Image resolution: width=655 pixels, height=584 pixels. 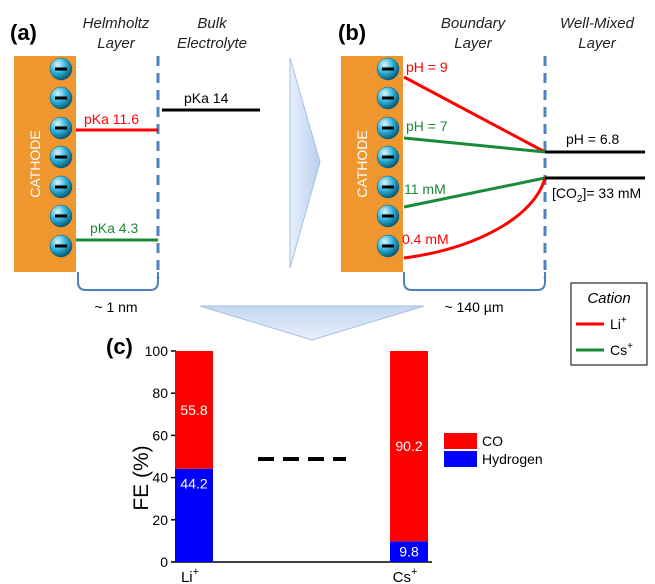 I want to click on legend-hydrogen-swatch, so click(x=460, y=459).